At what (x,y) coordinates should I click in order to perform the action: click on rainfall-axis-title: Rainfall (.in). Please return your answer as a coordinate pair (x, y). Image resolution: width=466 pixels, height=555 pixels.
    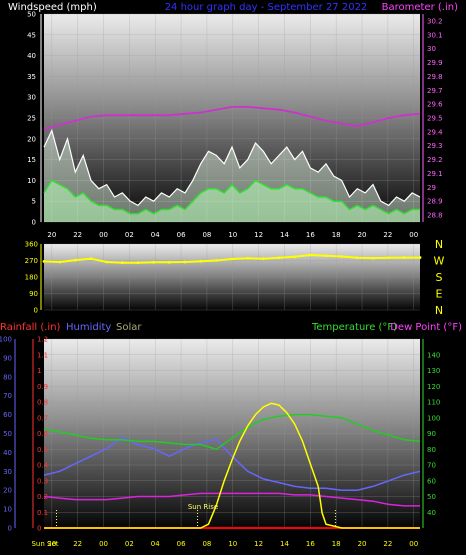
    Looking at the image, I should click on (30, 327).